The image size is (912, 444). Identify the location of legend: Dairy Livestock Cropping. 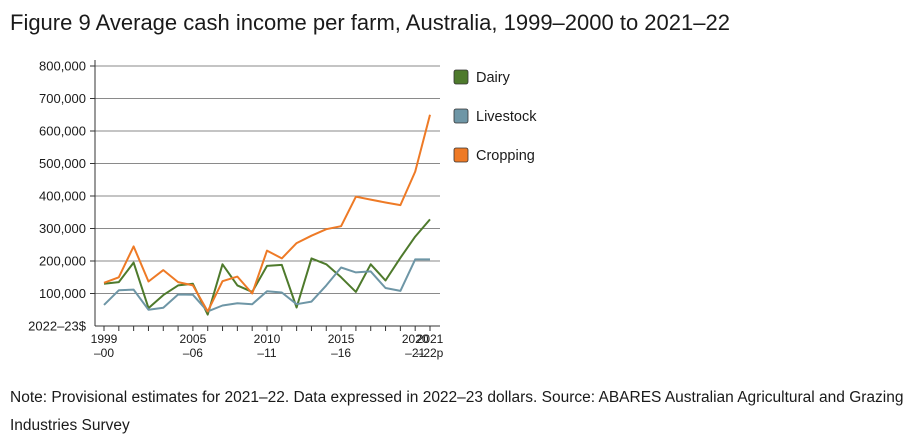
(495, 116).